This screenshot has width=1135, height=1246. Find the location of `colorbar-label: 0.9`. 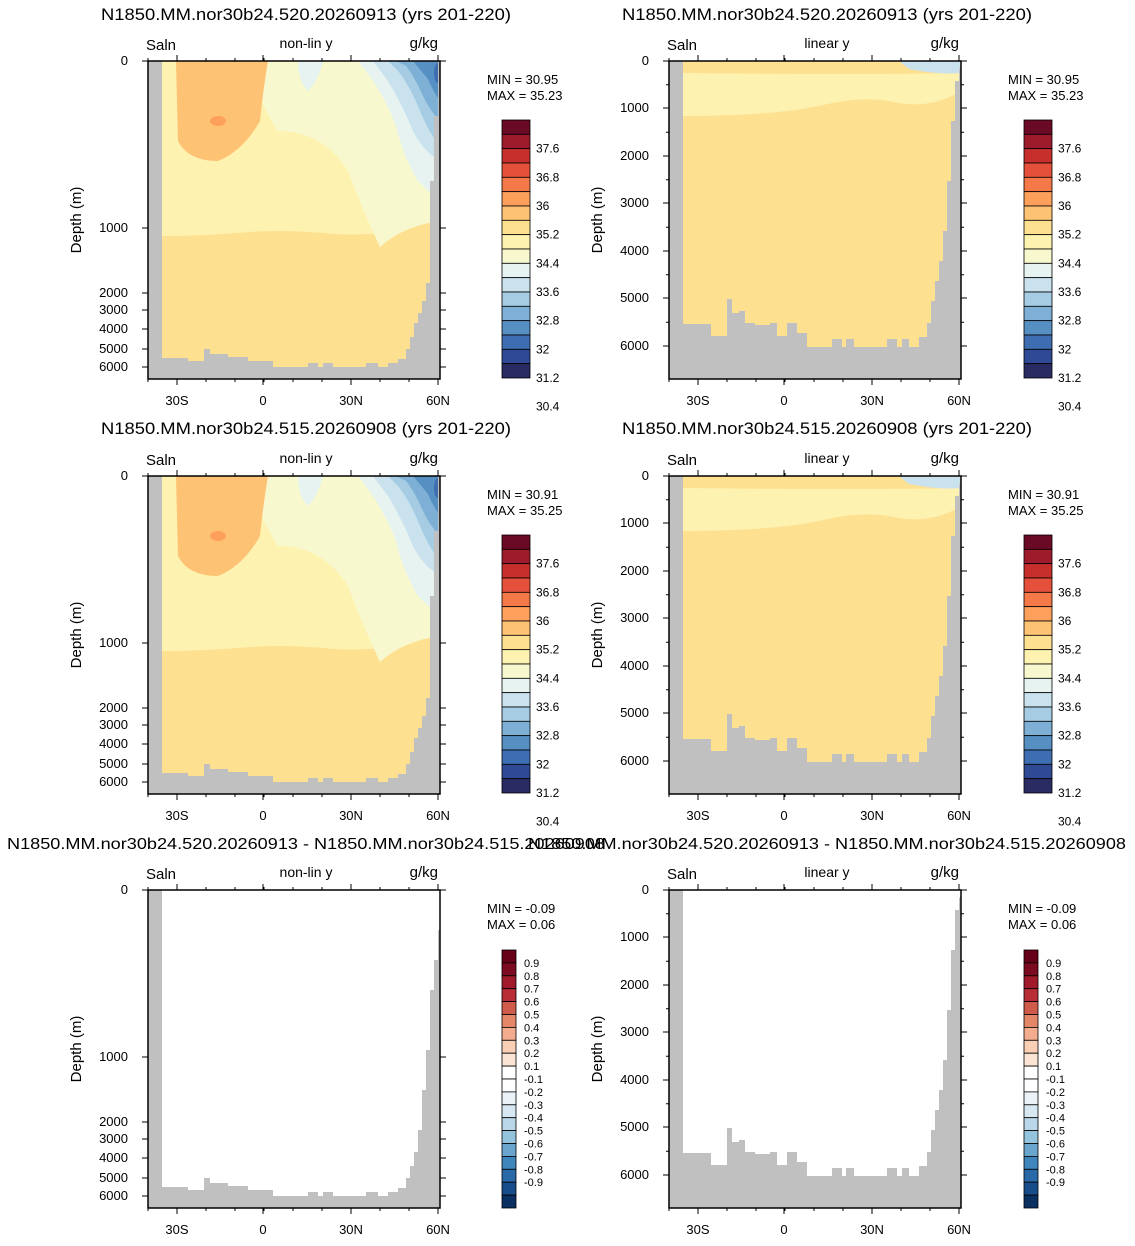

colorbar-label: 0.9 is located at coordinates (531, 964).